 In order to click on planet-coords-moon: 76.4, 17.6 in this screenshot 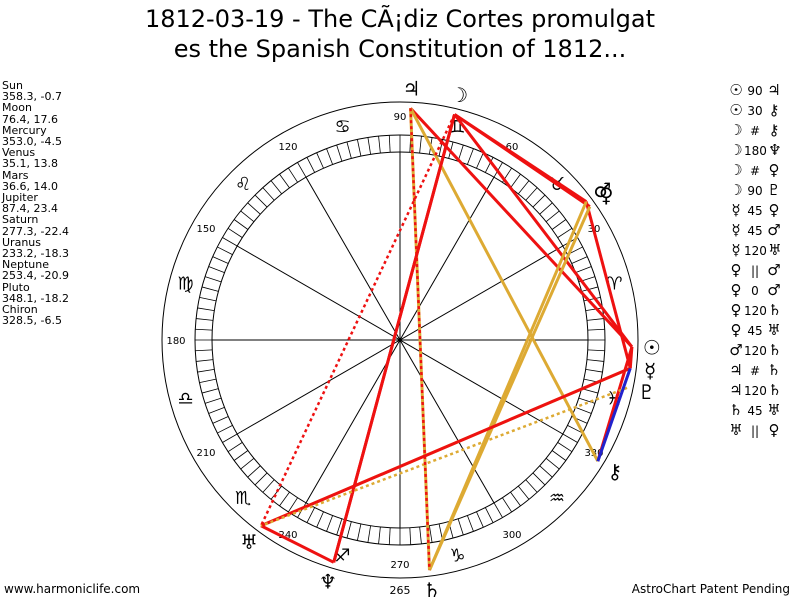, I will do `click(30, 119)`.